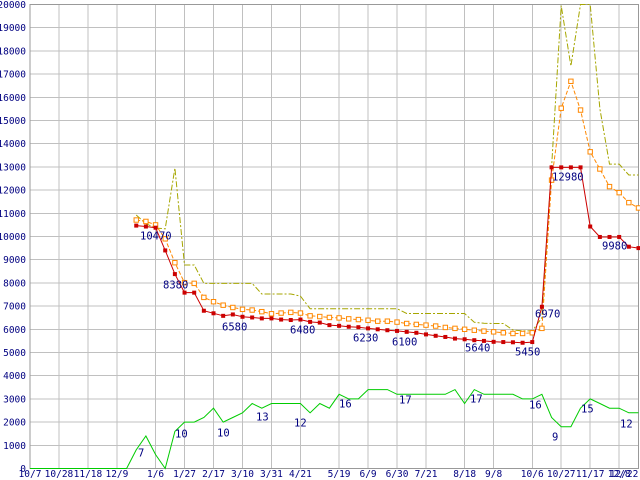 Image resolution: width=640 pixels, height=480 pixels. I want to click on y-axis-label: 3000, so click(14, 399).